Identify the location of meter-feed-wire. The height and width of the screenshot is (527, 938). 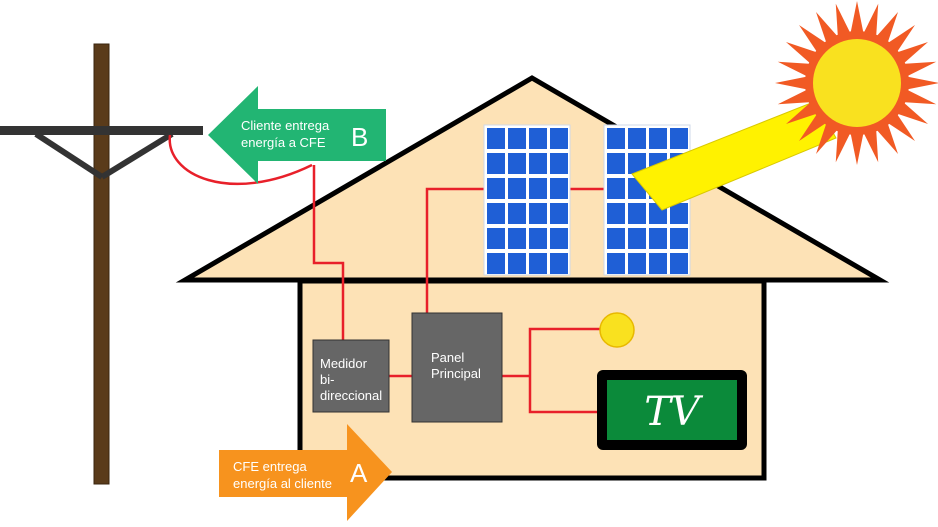
(328, 252).